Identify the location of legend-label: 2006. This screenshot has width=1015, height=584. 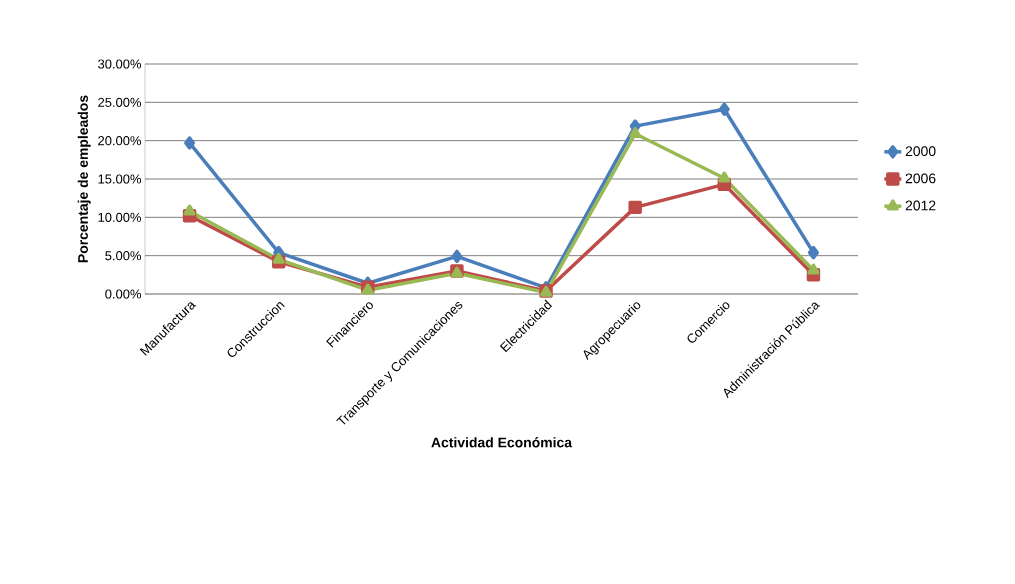
(920, 178).